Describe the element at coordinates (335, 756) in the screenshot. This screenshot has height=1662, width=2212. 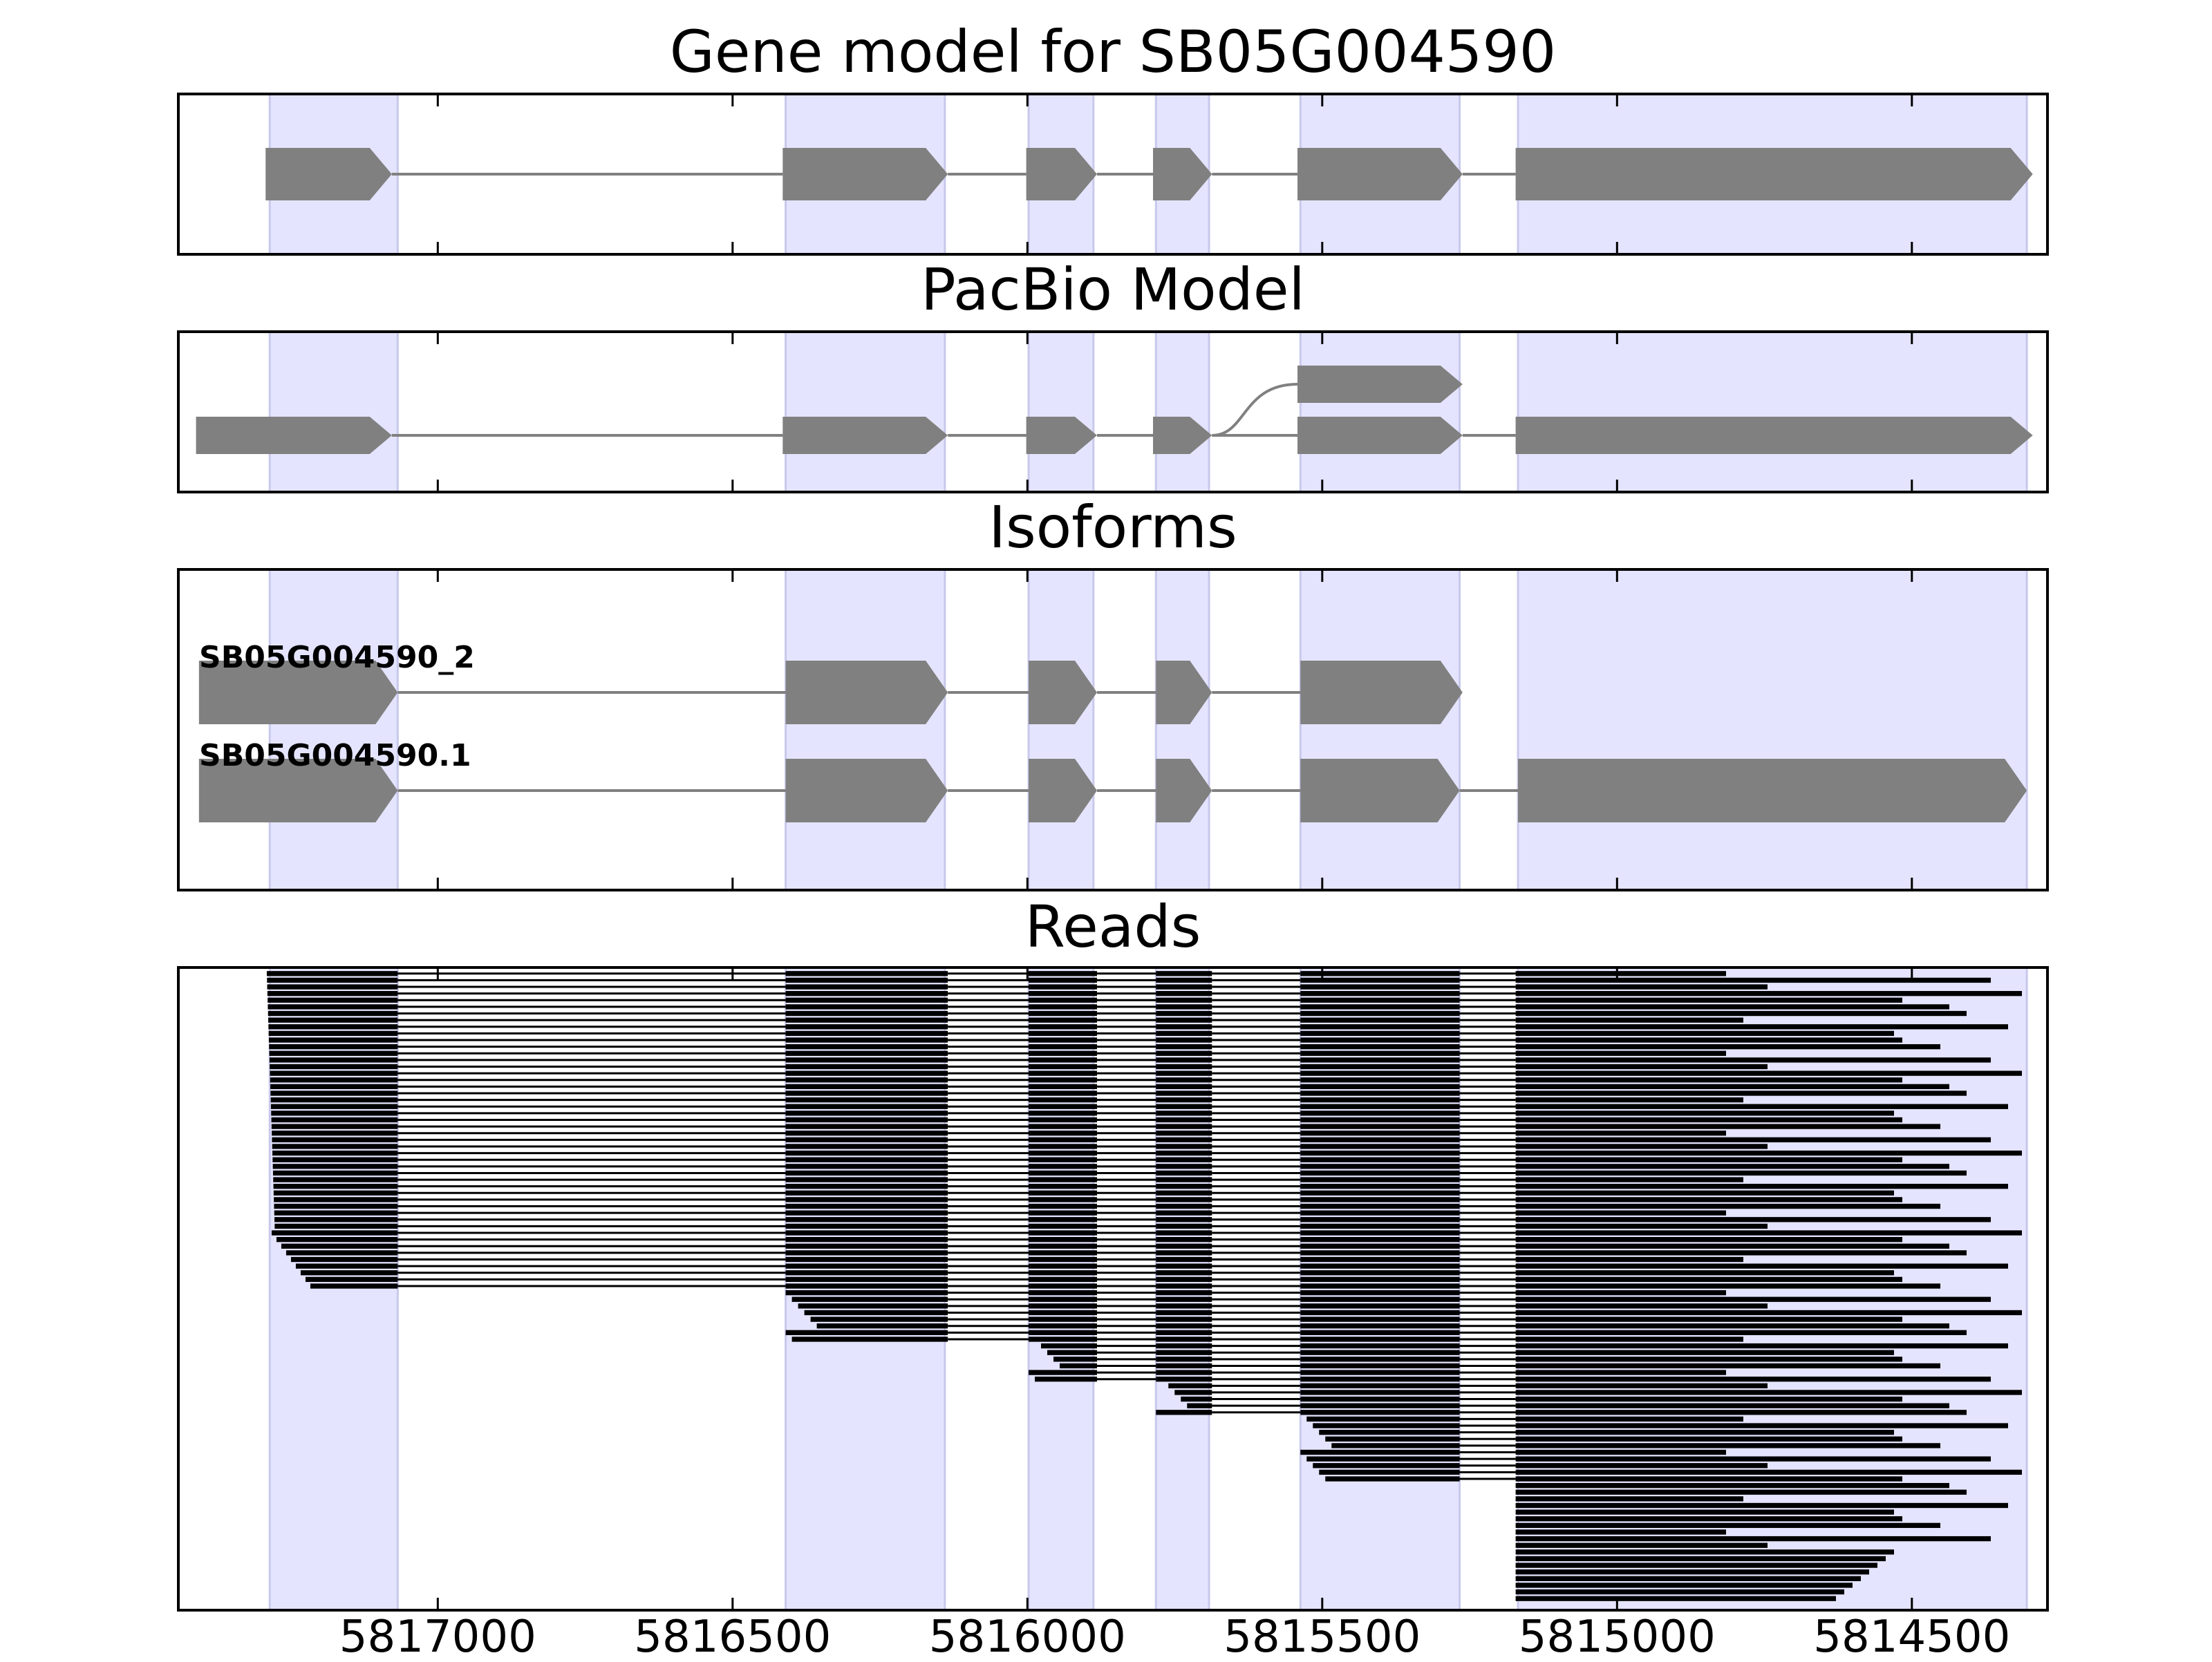
I see `isoform-label-2: SB05G004590.1` at that location.